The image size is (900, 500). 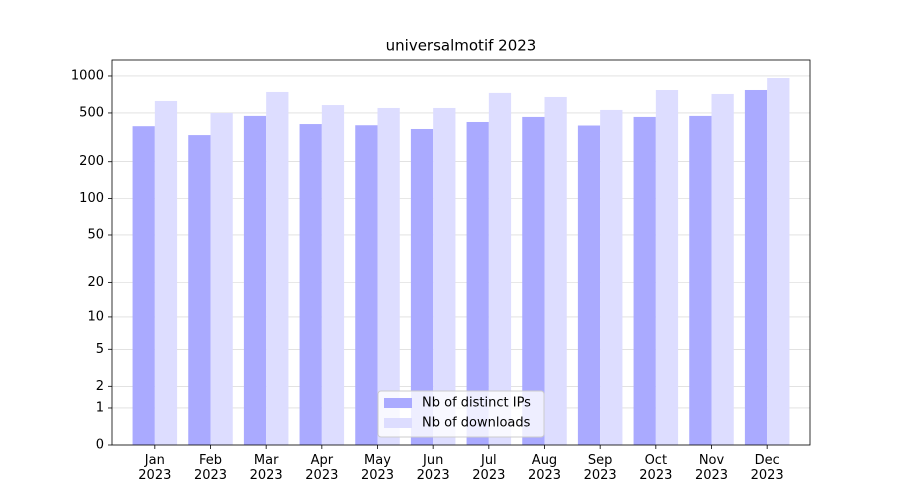 What do you see at coordinates (377, 468) in the screenshot?
I see `x-tick-label: May 2023` at bounding box center [377, 468].